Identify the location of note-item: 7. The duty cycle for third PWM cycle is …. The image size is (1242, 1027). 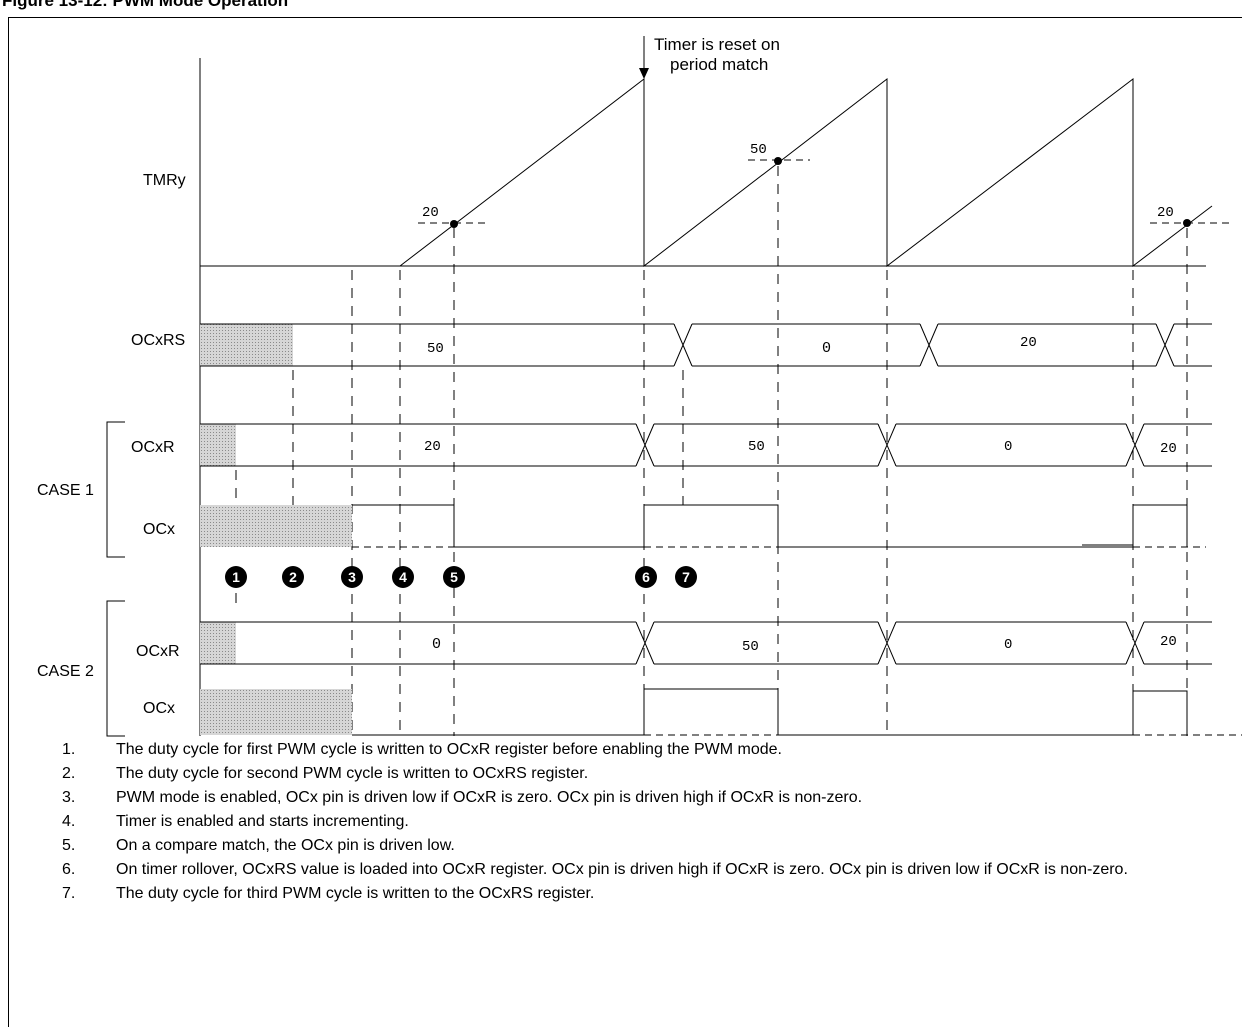
(649, 894).